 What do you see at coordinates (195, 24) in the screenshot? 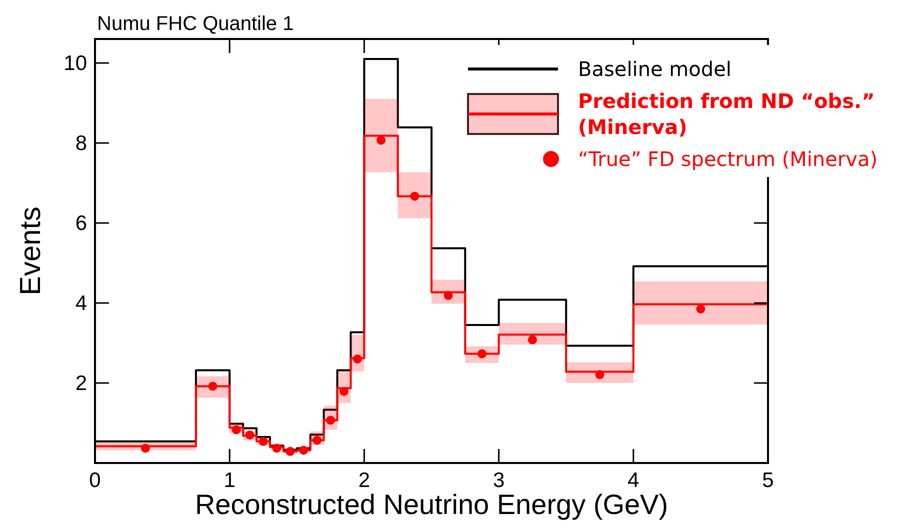
I see `chart-title: Numu FHC Quantile 1` at bounding box center [195, 24].